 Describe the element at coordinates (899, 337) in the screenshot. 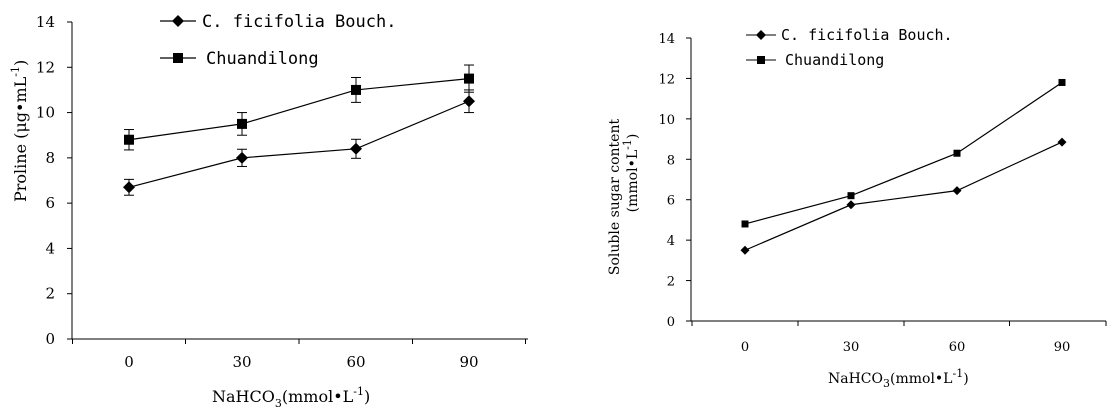

I see `right-x-axis: 0 30 60 90` at that location.